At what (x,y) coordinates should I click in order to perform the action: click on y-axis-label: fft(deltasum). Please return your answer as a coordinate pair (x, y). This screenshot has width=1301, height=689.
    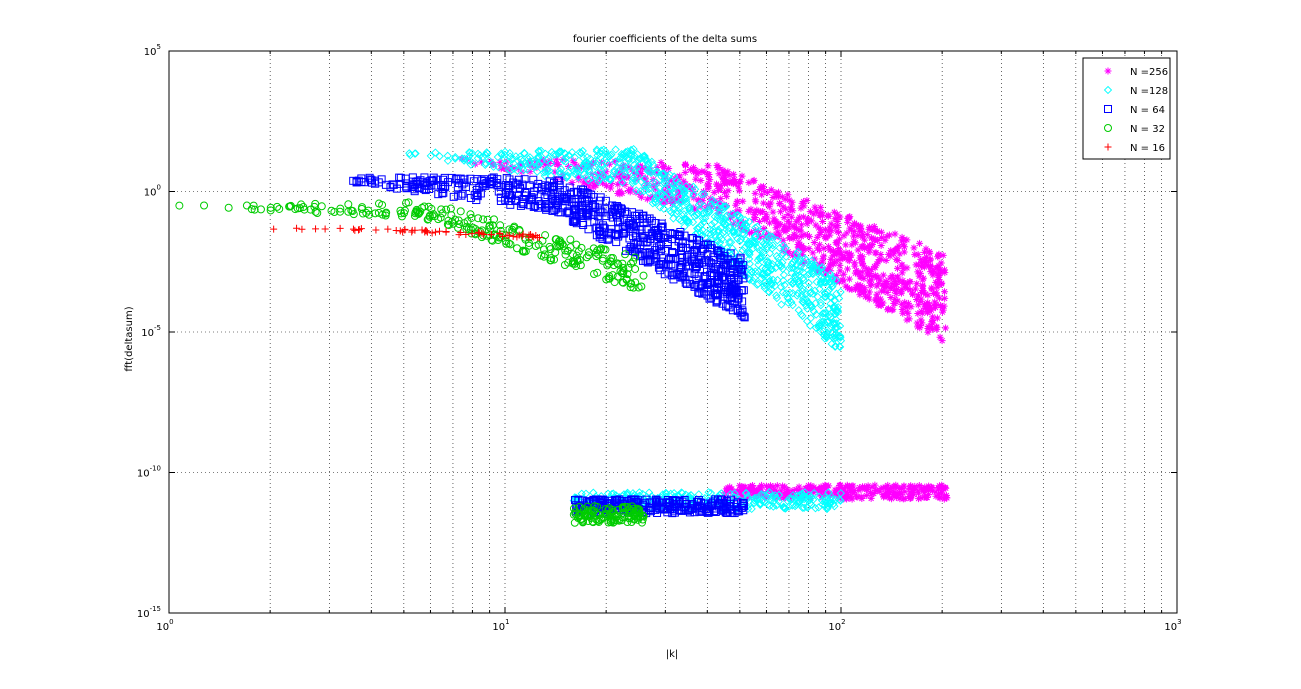
    Looking at the image, I should click on (129, 338).